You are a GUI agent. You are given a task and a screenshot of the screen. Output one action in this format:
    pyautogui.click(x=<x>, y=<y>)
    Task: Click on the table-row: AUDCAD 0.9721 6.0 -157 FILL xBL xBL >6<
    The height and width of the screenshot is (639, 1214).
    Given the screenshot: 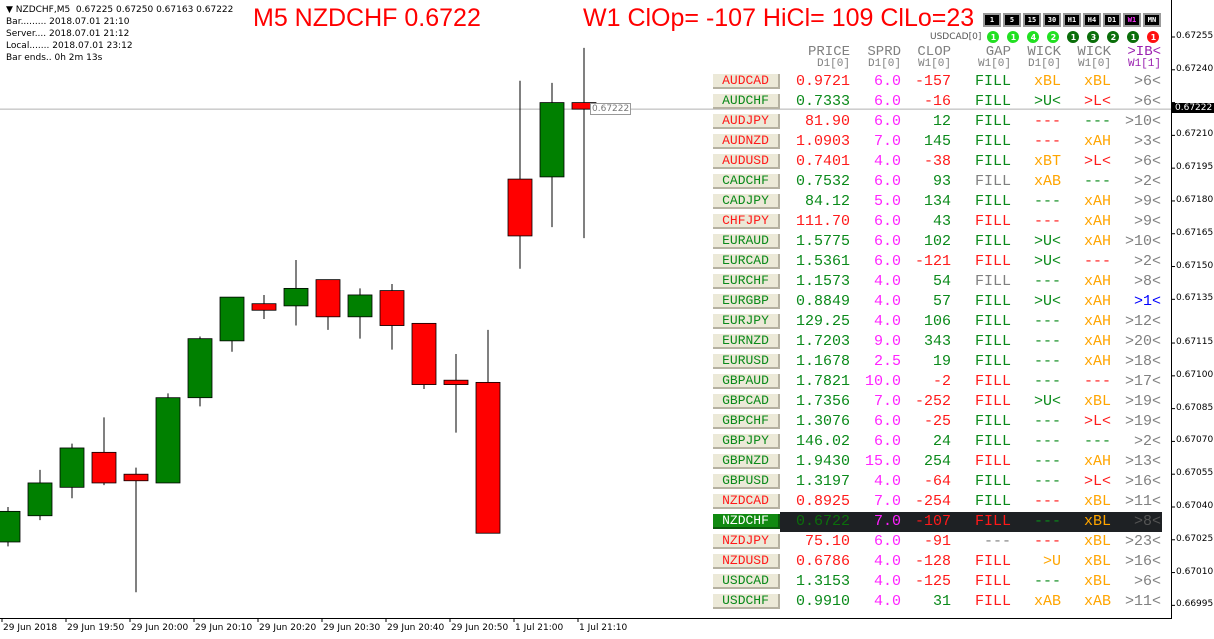 What is the action you would take?
    pyautogui.click(x=581, y=82)
    